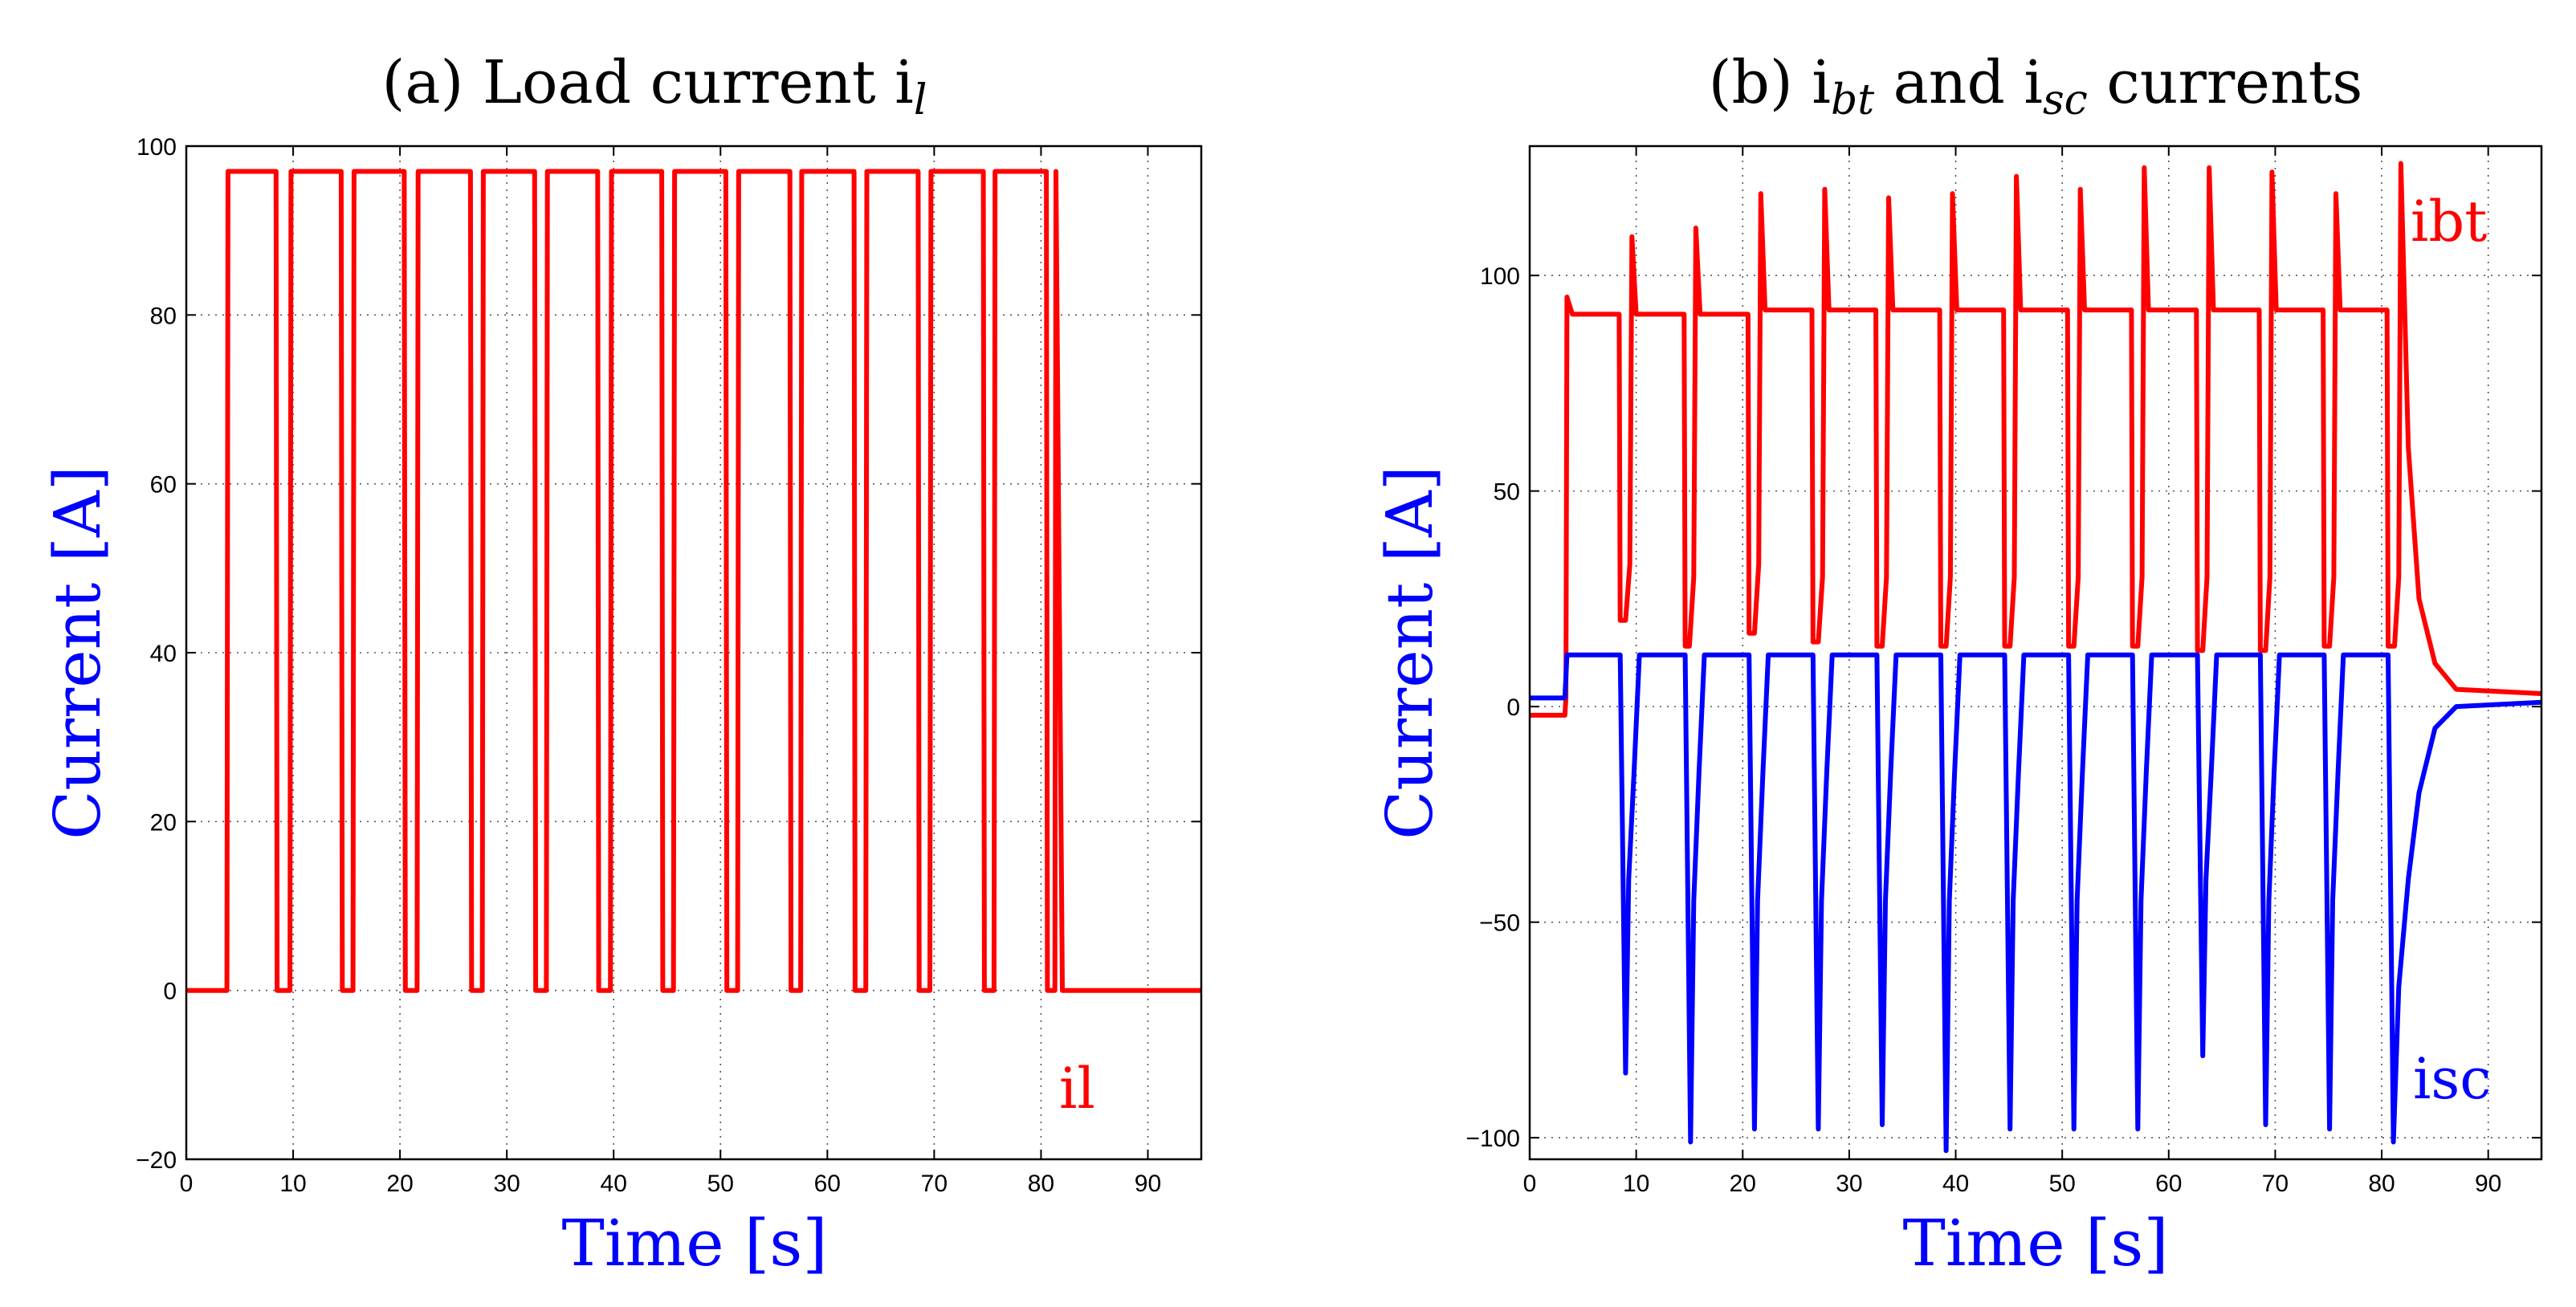  Describe the element at coordinates (292, 1184) in the screenshot. I see `chart-a-xtick-label: 10` at that location.